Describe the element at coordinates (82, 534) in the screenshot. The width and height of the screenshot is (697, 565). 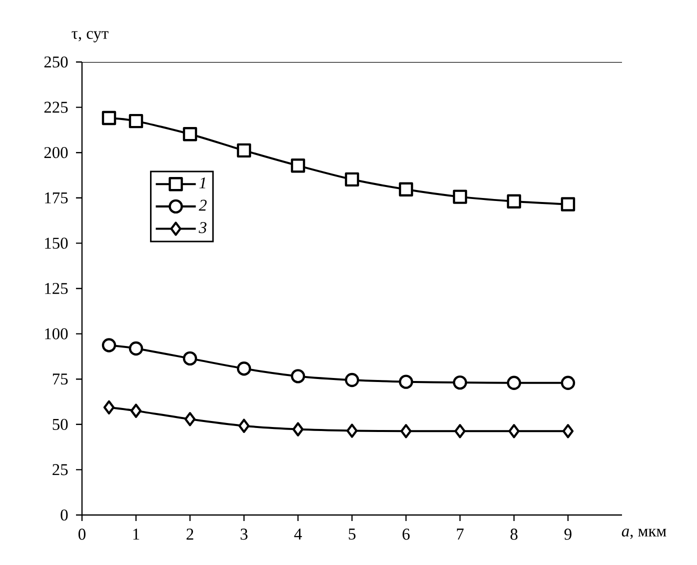
I see `x-tick-label: 0` at that location.